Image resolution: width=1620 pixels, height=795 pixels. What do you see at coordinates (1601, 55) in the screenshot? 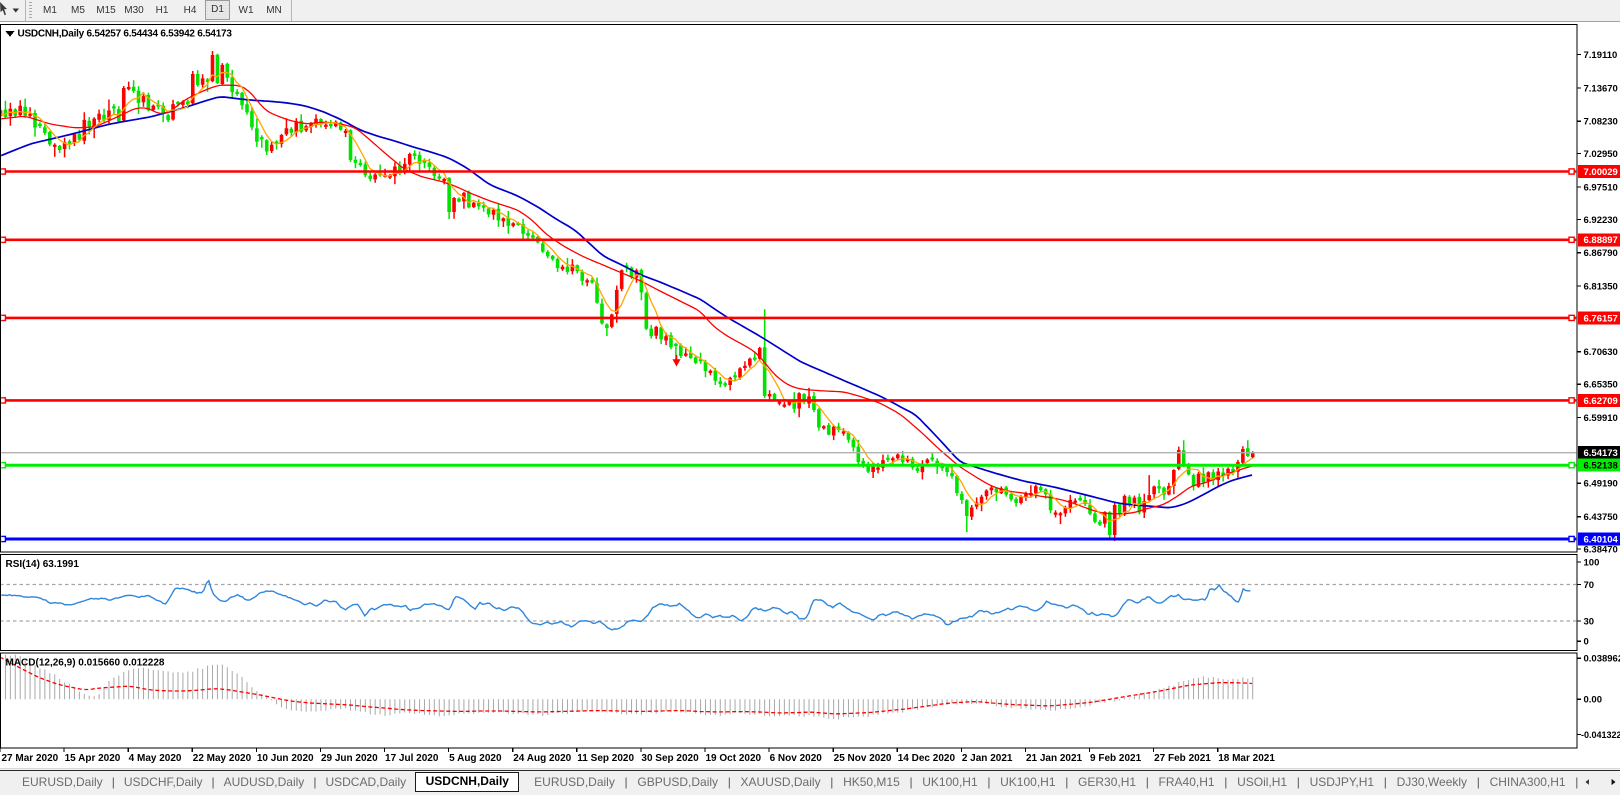
I see `svg-text: 7.19110` at bounding box center [1601, 55].